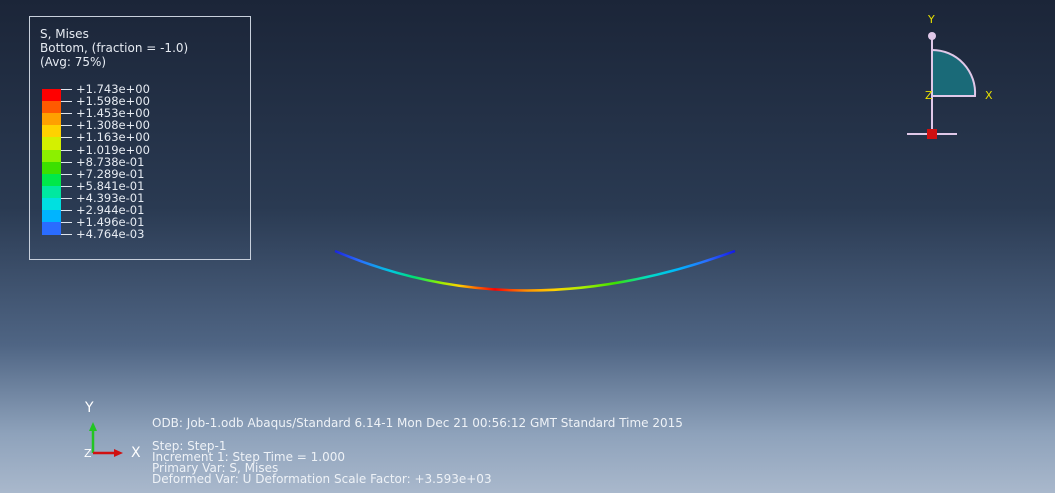 The height and width of the screenshot is (493, 1055). What do you see at coordinates (110, 161) in the screenshot?
I see `legend-value-label: +8.738e-01` at bounding box center [110, 161].